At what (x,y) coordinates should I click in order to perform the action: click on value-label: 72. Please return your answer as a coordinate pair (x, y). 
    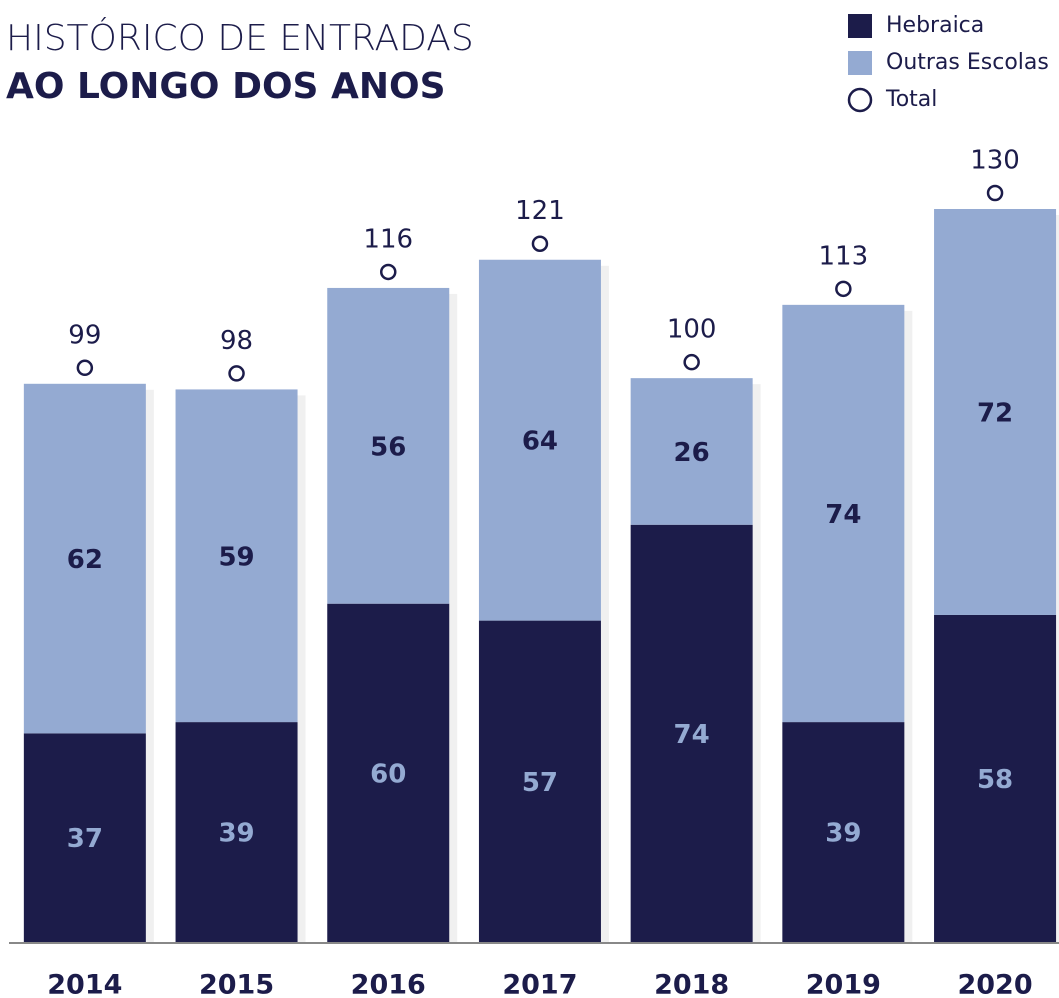
    Looking at the image, I should click on (995, 413).